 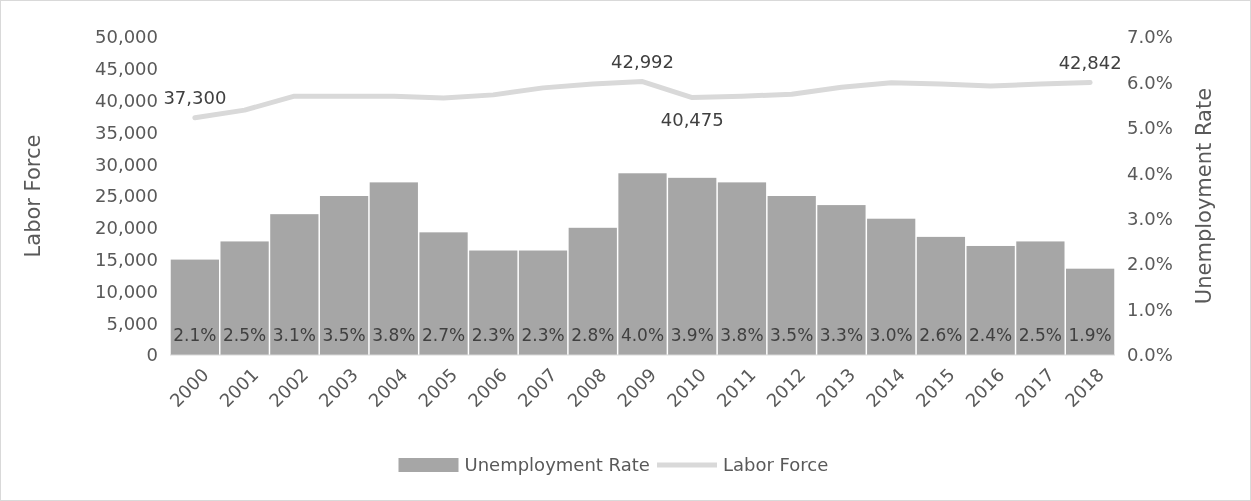 What do you see at coordinates (1150, 173) in the screenshot?
I see `y2-tick-label: 4.0%` at bounding box center [1150, 173].